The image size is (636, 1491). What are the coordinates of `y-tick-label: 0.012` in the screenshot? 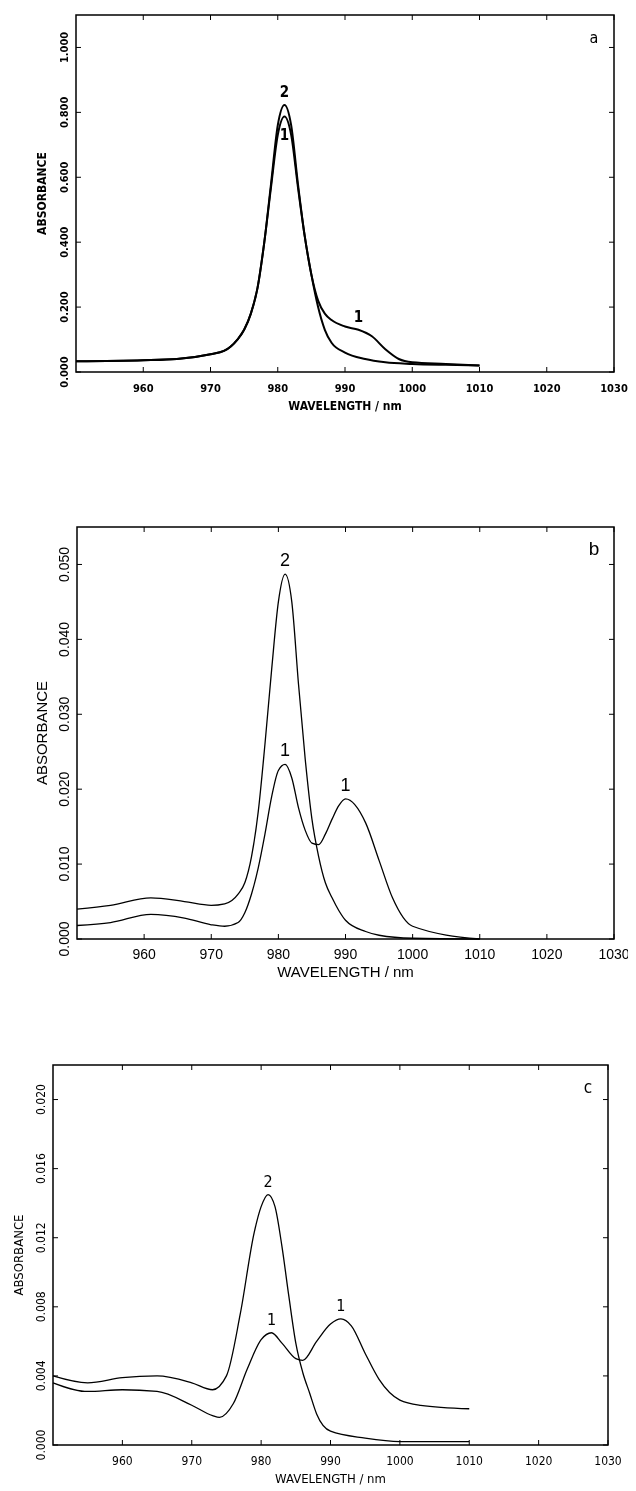 It's located at (41, 1238).